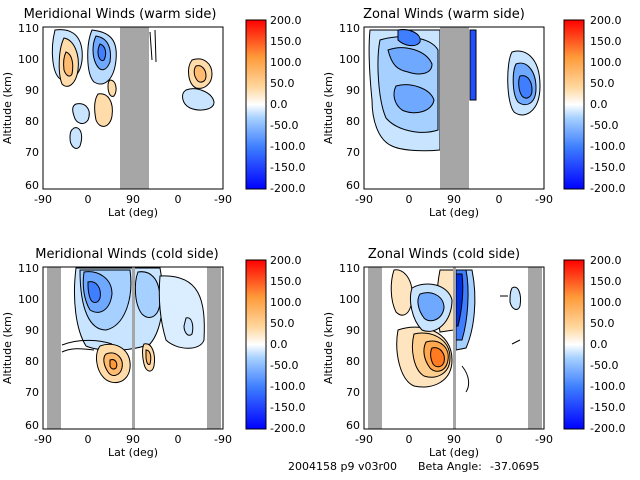  What do you see at coordinates (413, 466) in the screenshot?
I see `footer: 2004158 p9 v03r00 Beta Angle: -37.0695` at bounding box center [413, 466].